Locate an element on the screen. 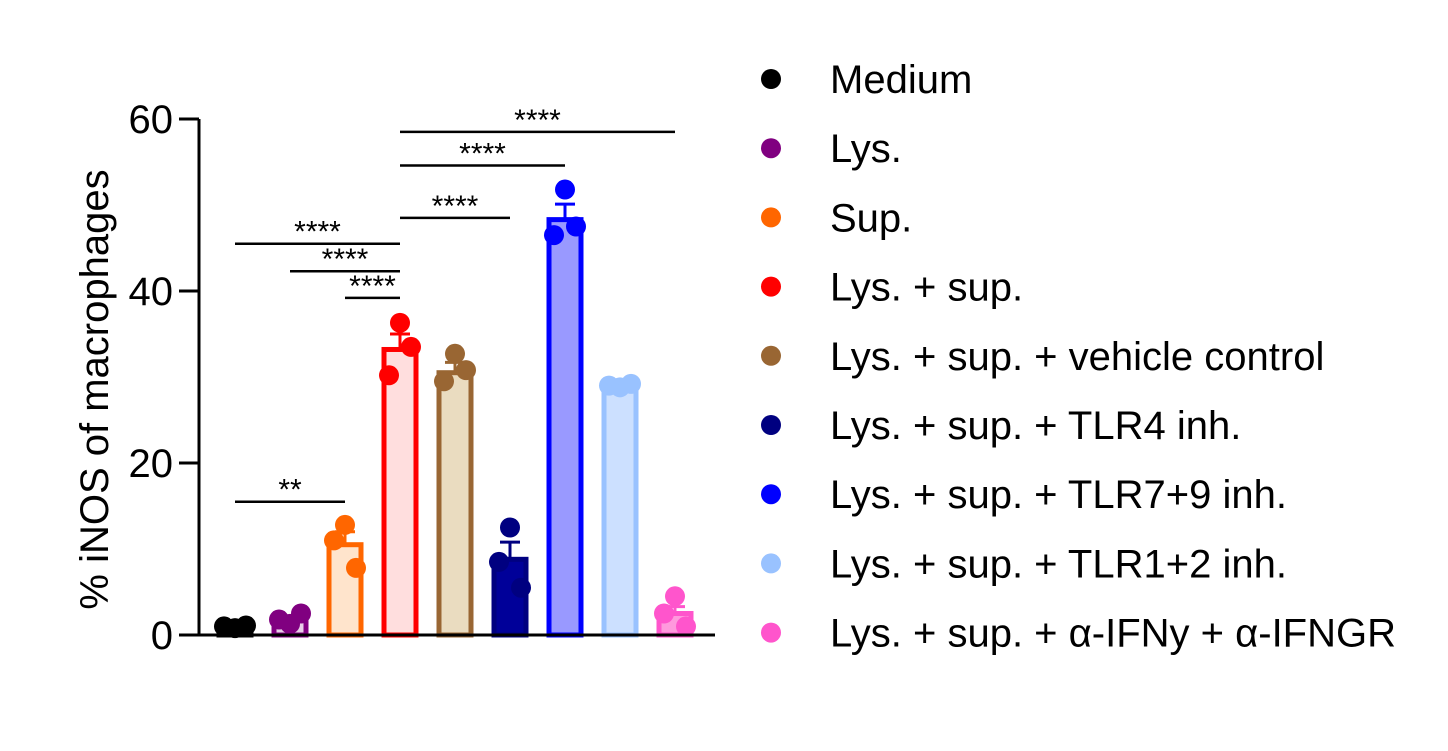 This screenshot has height=751, width=1448. legend-label: Lys. + sup. is located at coordinates (926, 288).